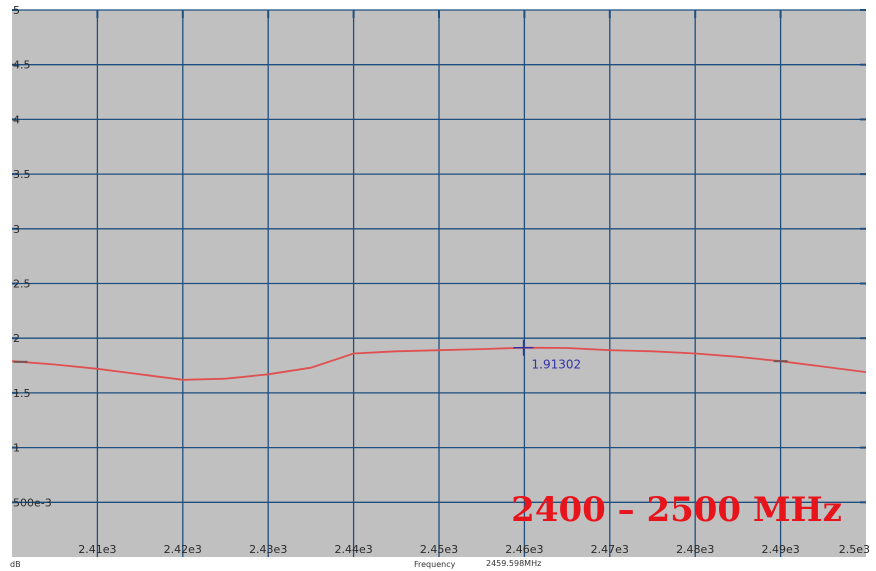  I want to click on marker-value-label: 1.91302, so click(557, 365).